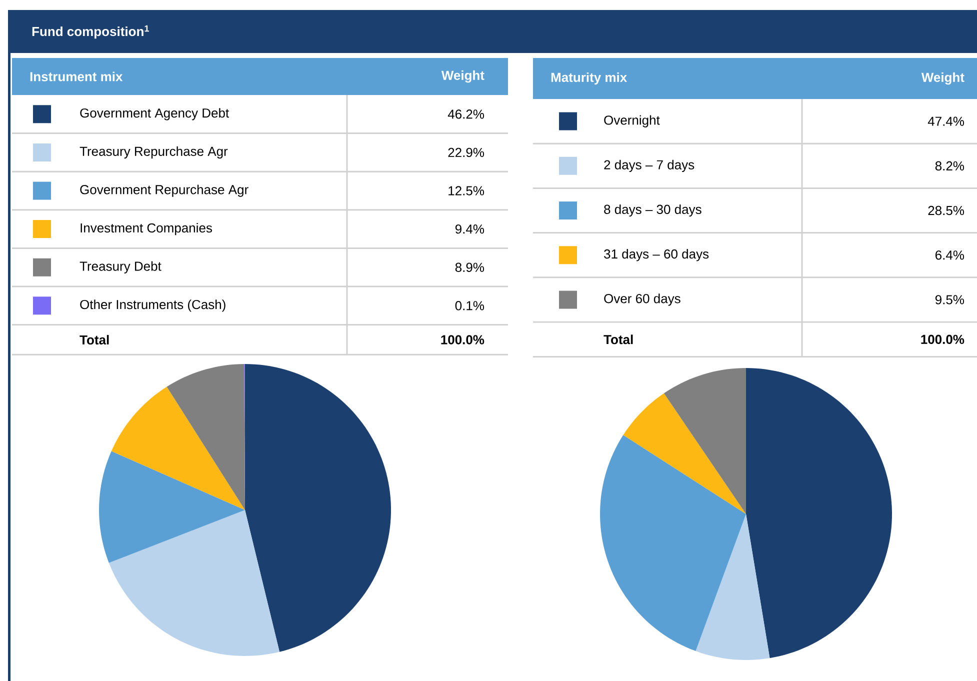  Describe the element at coordinates (153, 306) in the screenshot. I see `legend-label: Other Instruments (Cash)` at that location.